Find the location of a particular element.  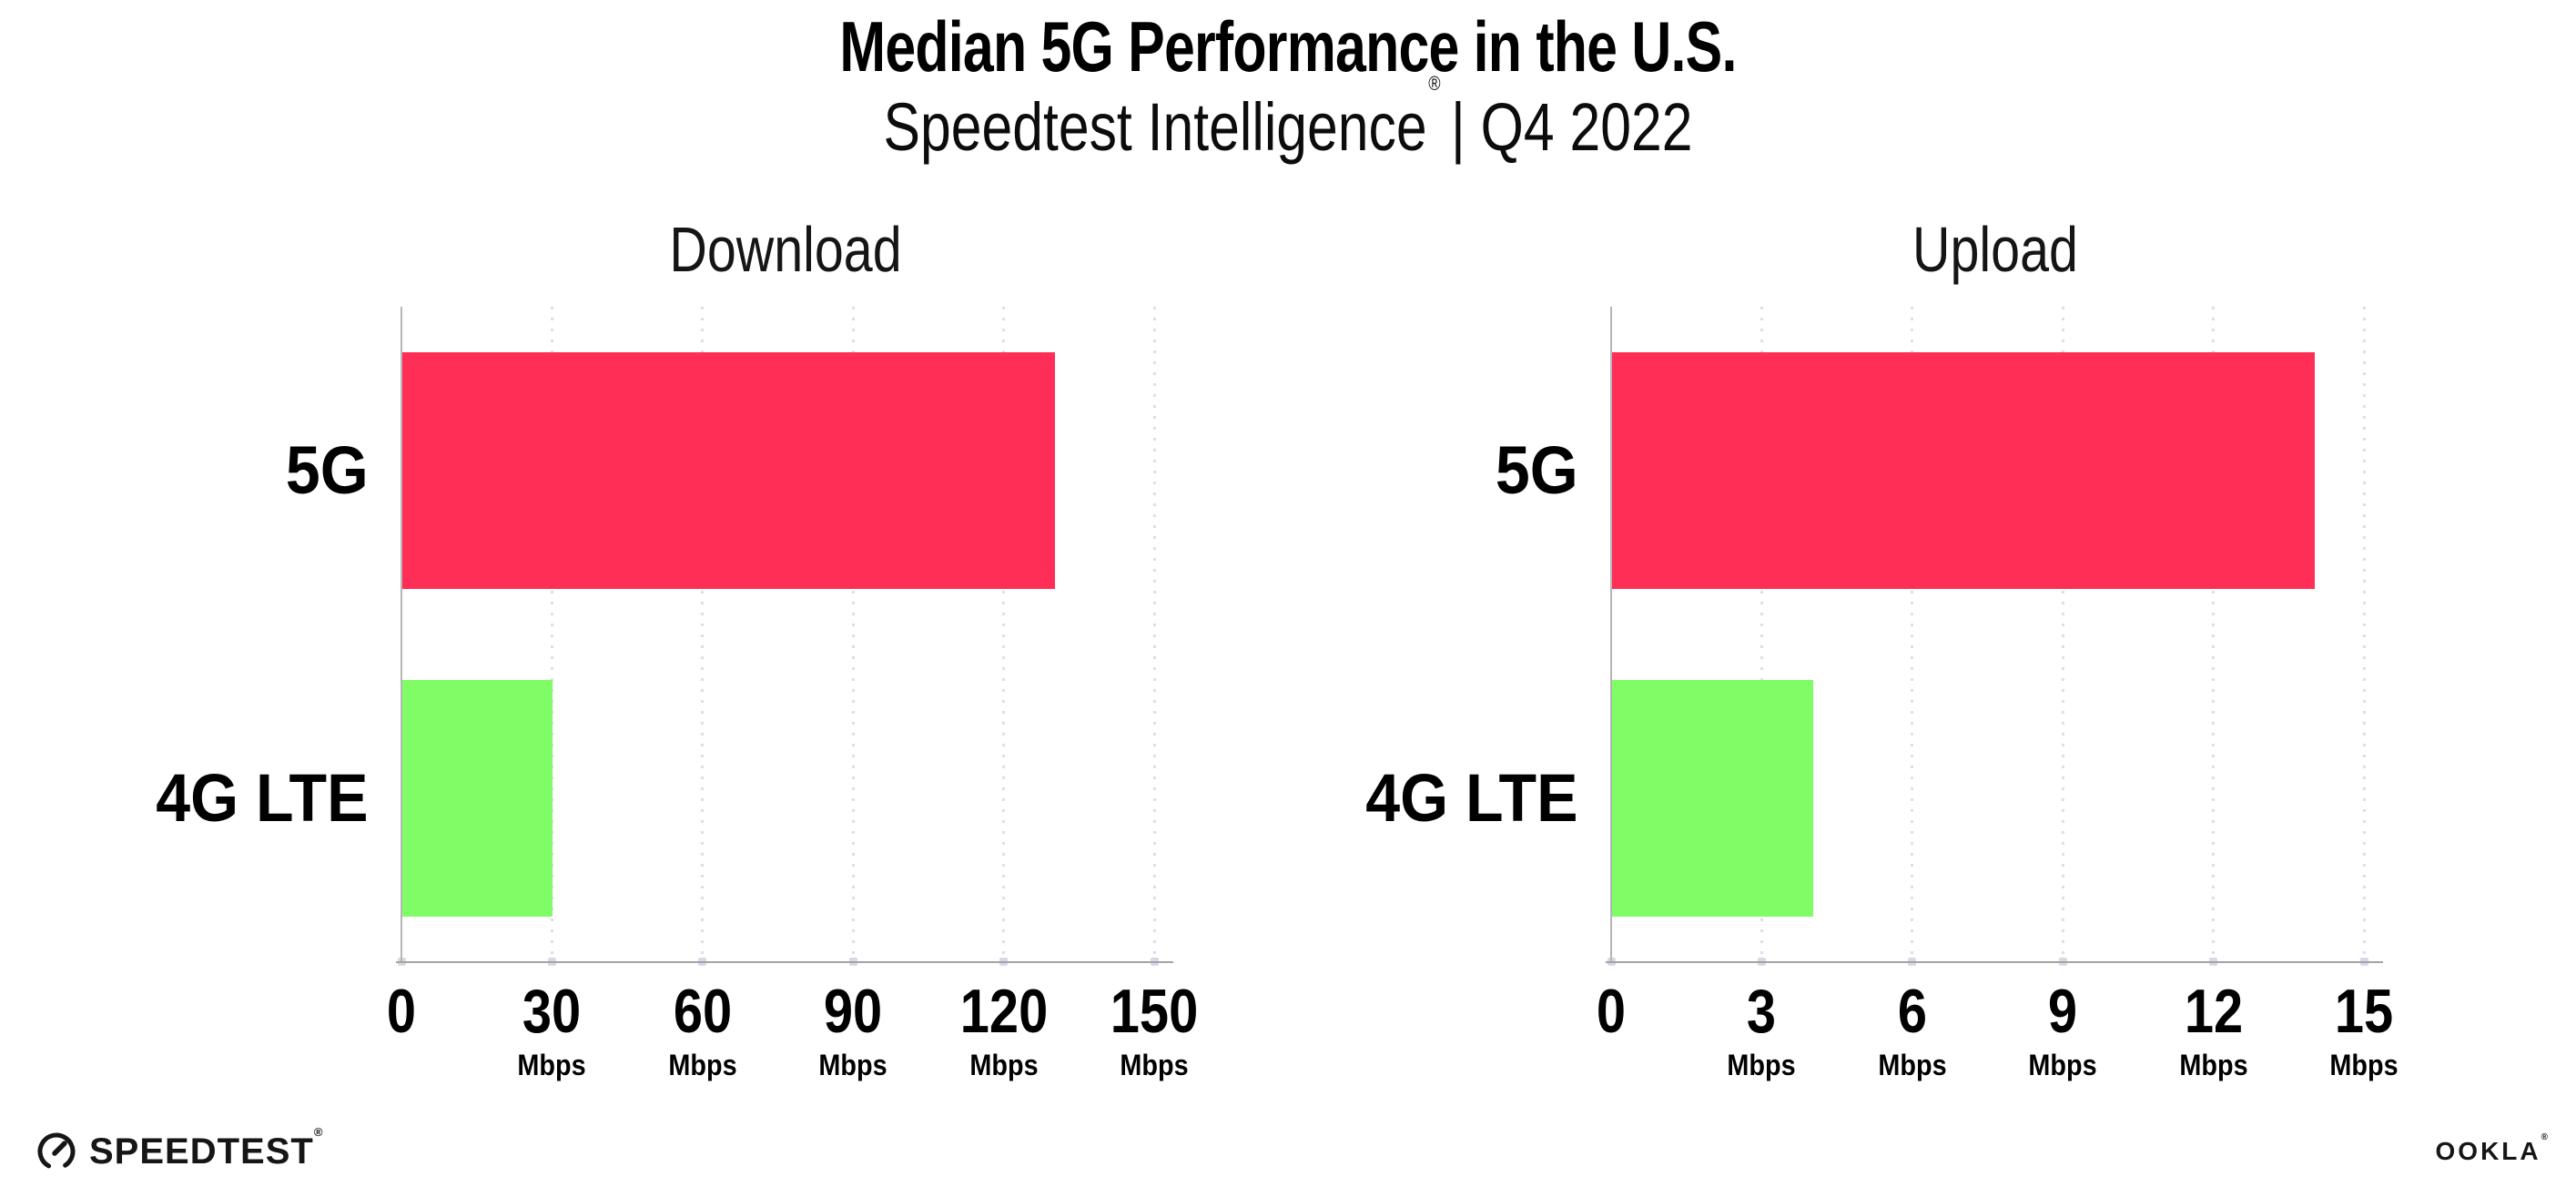

x-tick-label: 120 Mbps is located at coordinates (1003, 1030).